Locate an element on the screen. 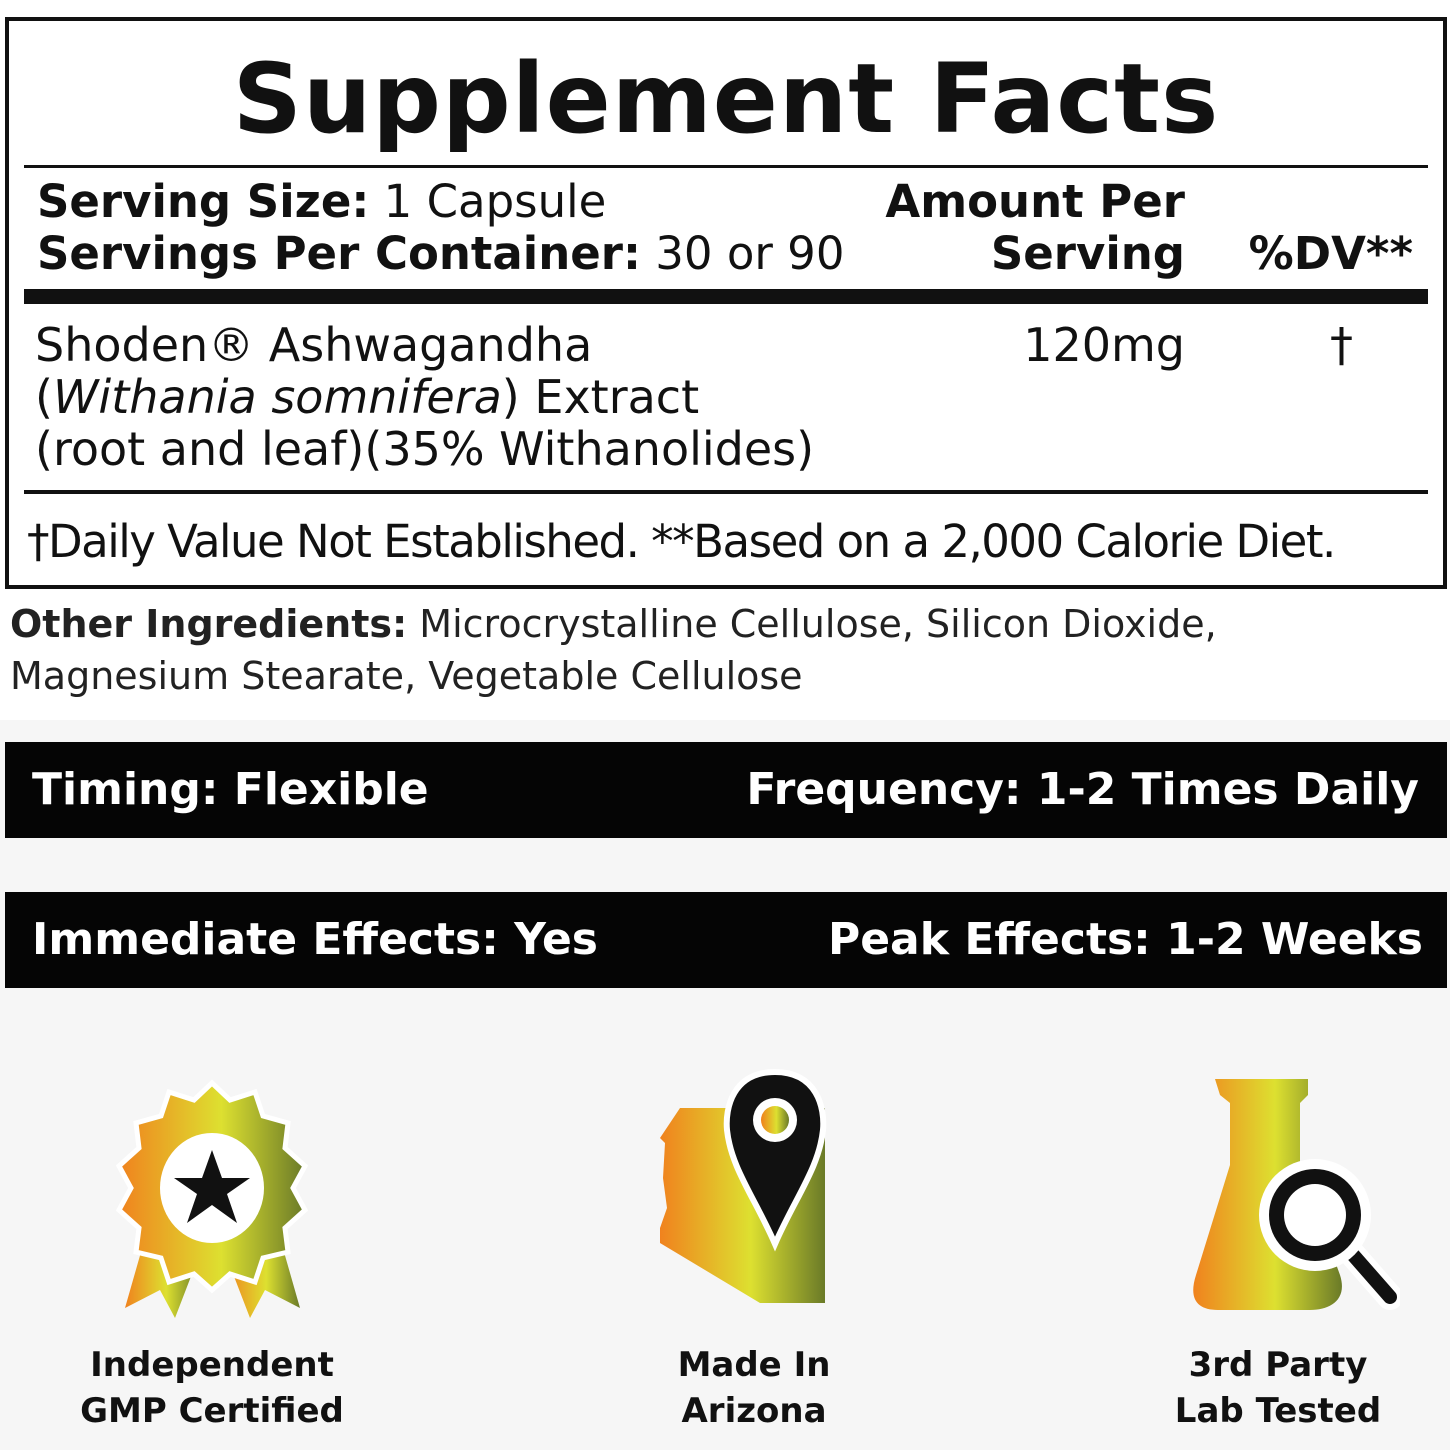 This screenshot has width=1450, height=1450. badge-line2: Lab Tested is located at coordinates (1278, 1411).